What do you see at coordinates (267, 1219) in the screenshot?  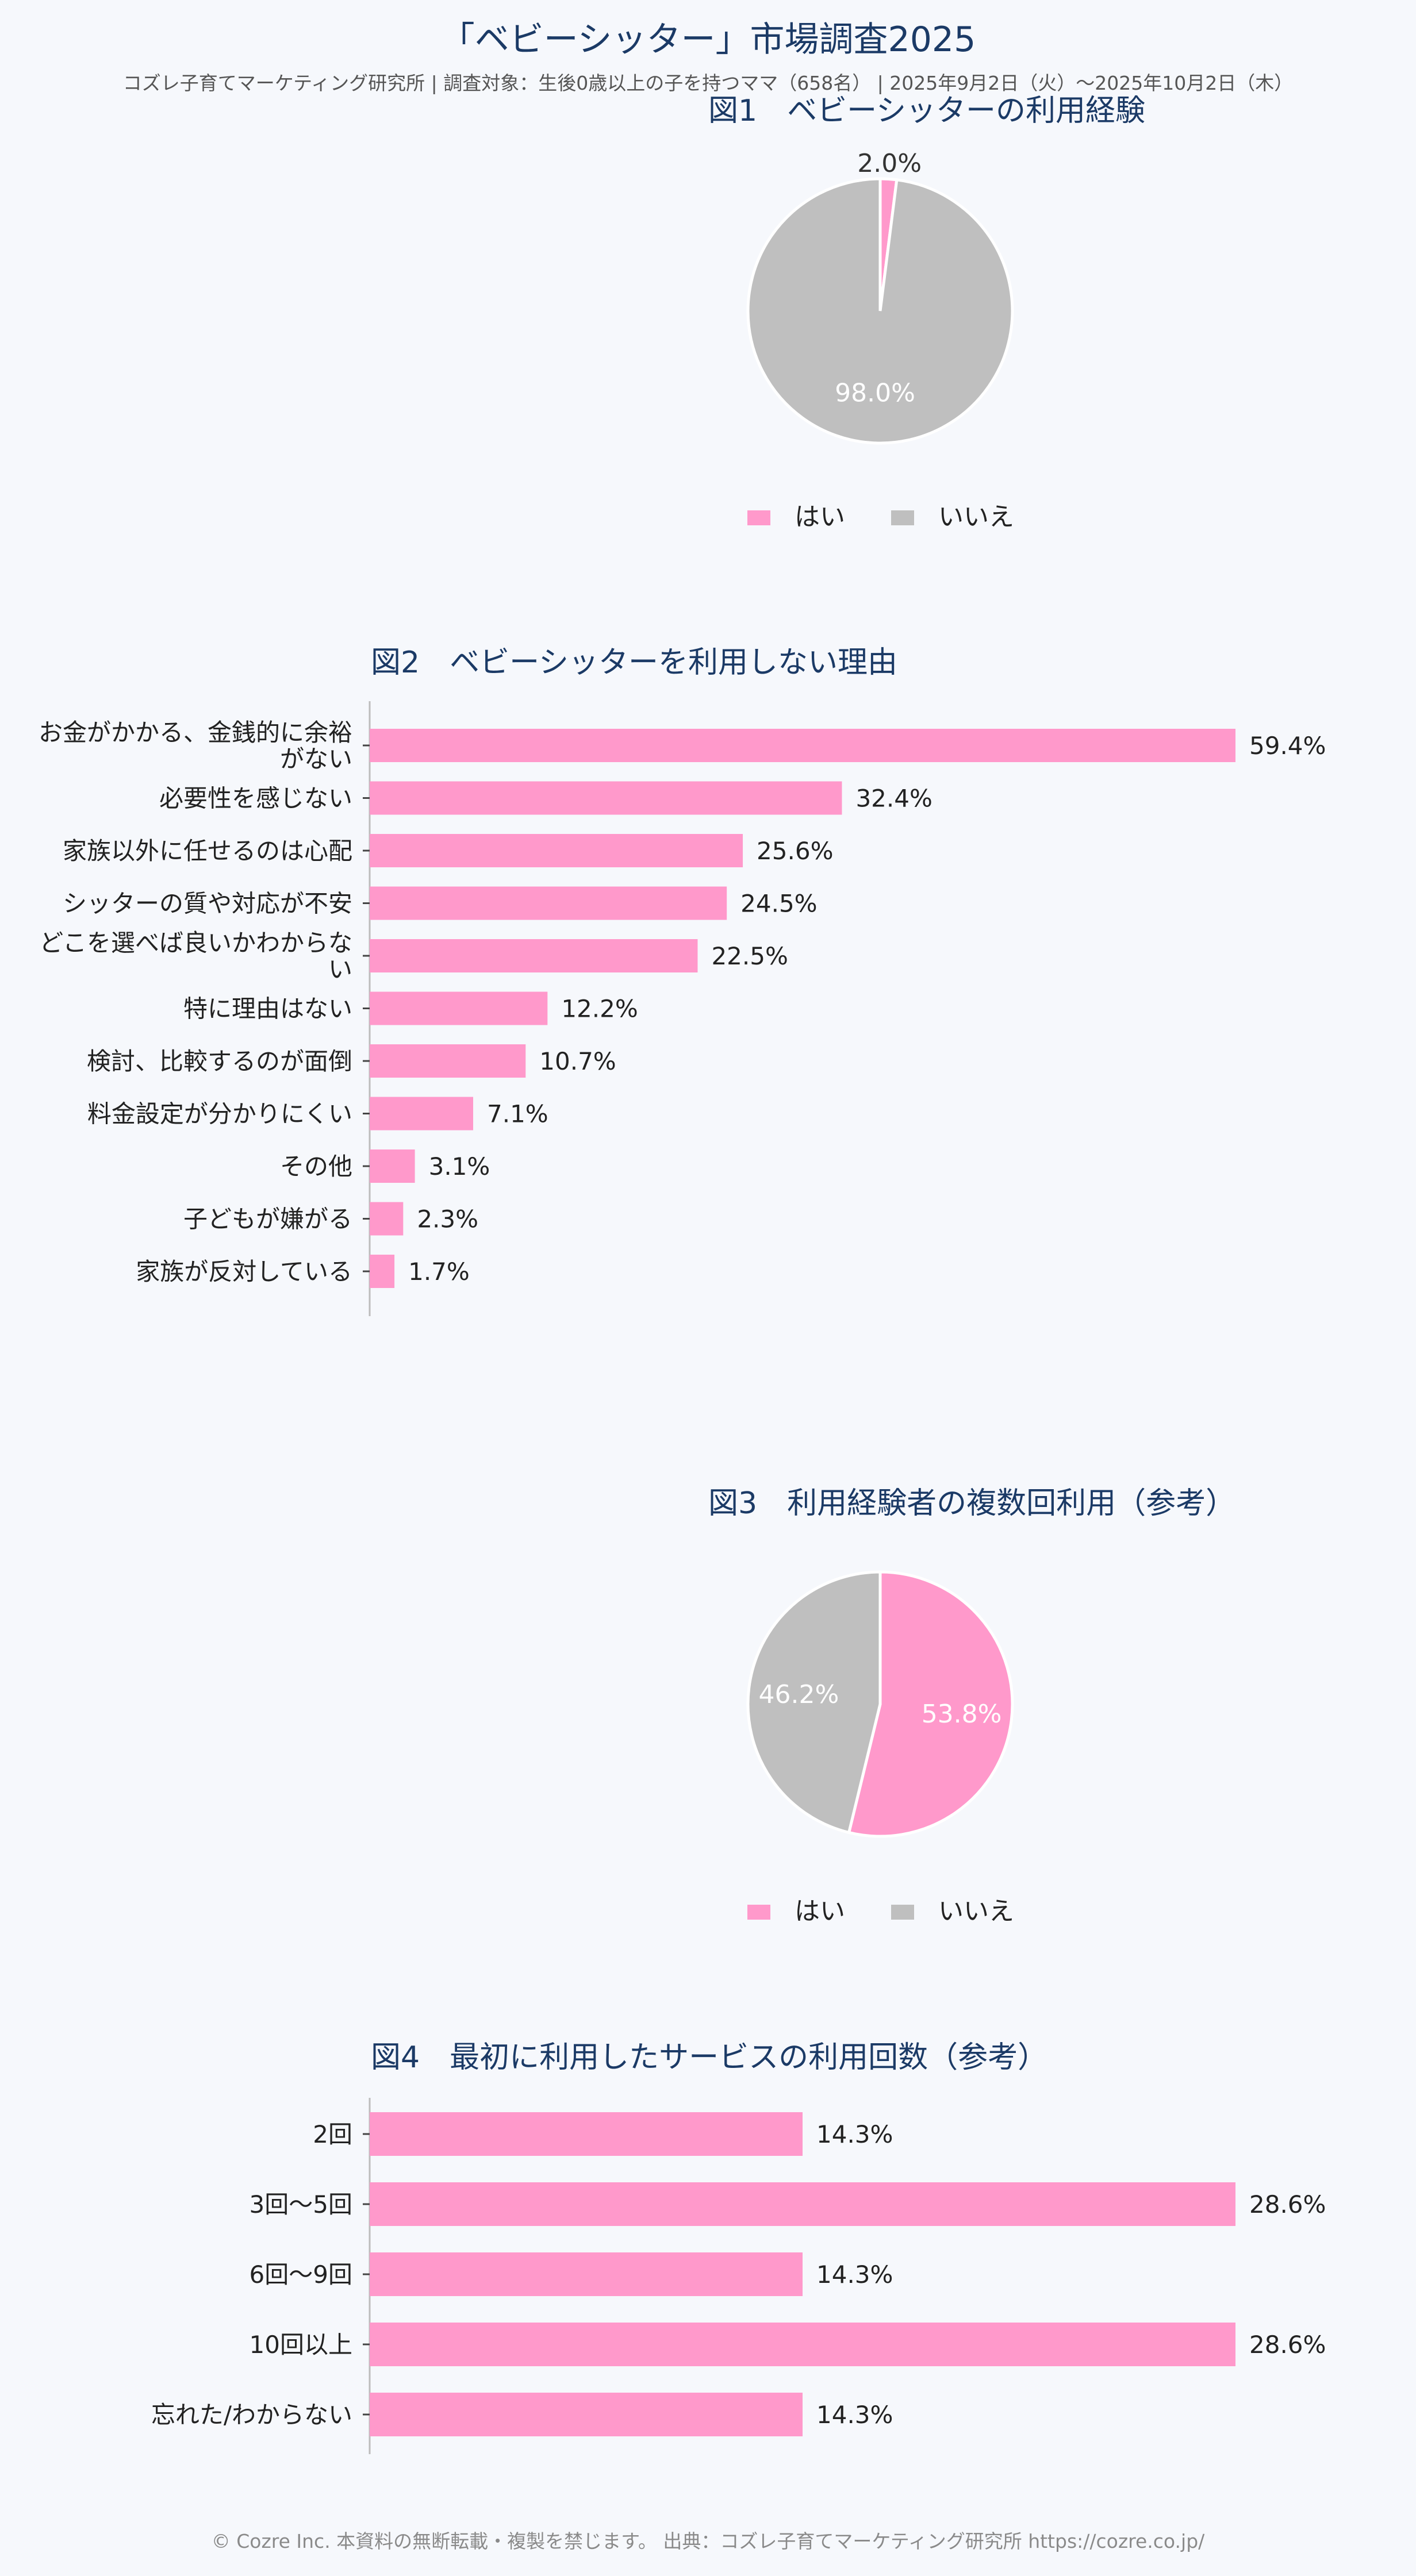 I see `fig2-category-label-9: 子どもが嫌がる` at bounding box center [267, 1219].